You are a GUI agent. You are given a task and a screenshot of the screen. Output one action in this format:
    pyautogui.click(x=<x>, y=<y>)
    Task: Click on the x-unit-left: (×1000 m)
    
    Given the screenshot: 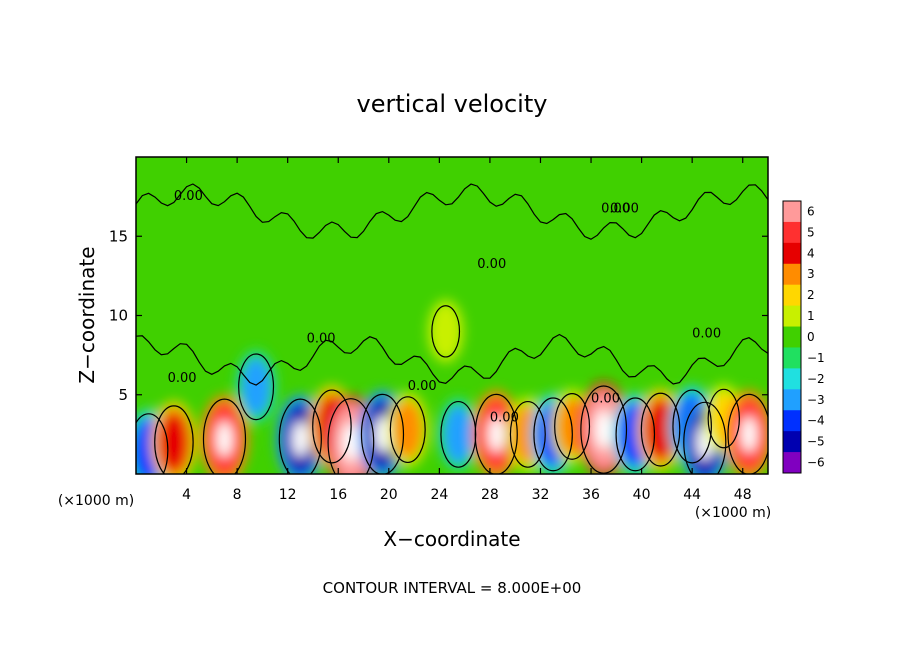 What is the action you would take?
    pyautogui.click(x=96, y=501)
    